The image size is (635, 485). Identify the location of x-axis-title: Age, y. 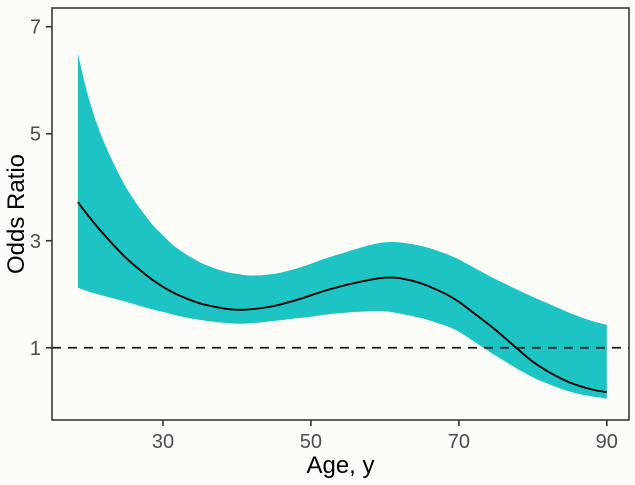
(340, 465).